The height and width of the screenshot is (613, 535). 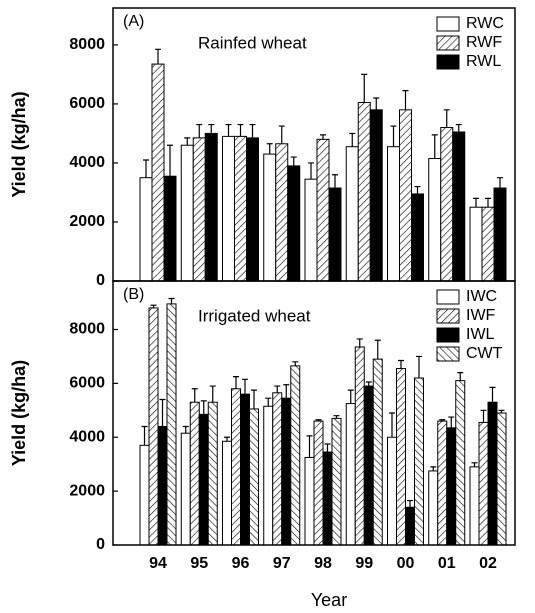 What do you see at coordinates (254, 315) in the screenshot?
I see `panel-title: Irrigated wheat` at bounding box center [254, 315].